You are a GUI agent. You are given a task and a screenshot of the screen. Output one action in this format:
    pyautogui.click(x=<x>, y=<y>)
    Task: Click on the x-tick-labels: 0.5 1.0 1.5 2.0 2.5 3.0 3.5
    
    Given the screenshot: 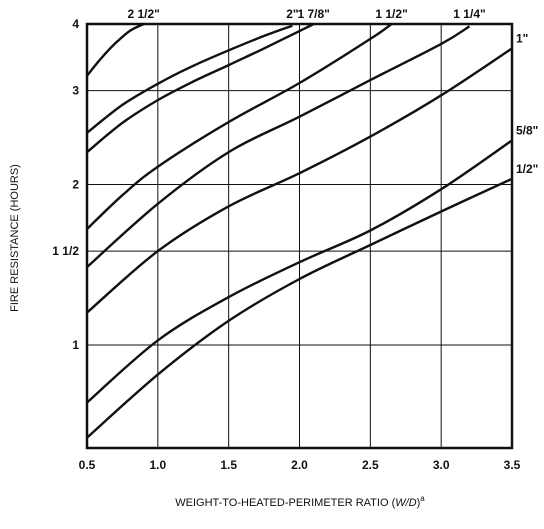 What is the action you would take?
    pyautogui.click(x=300, y=465)
    